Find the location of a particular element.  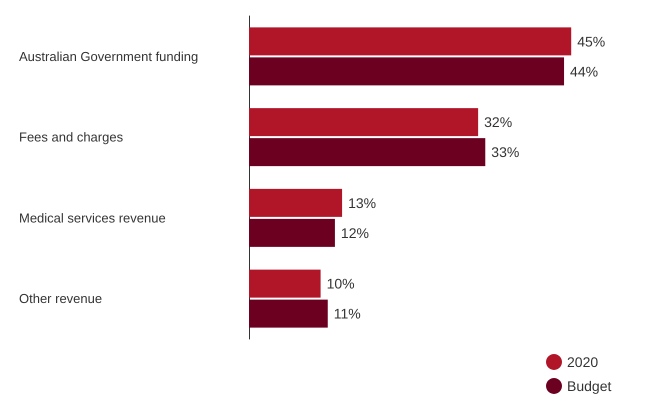

data-label: 13% is located at coordinates (362, 202).